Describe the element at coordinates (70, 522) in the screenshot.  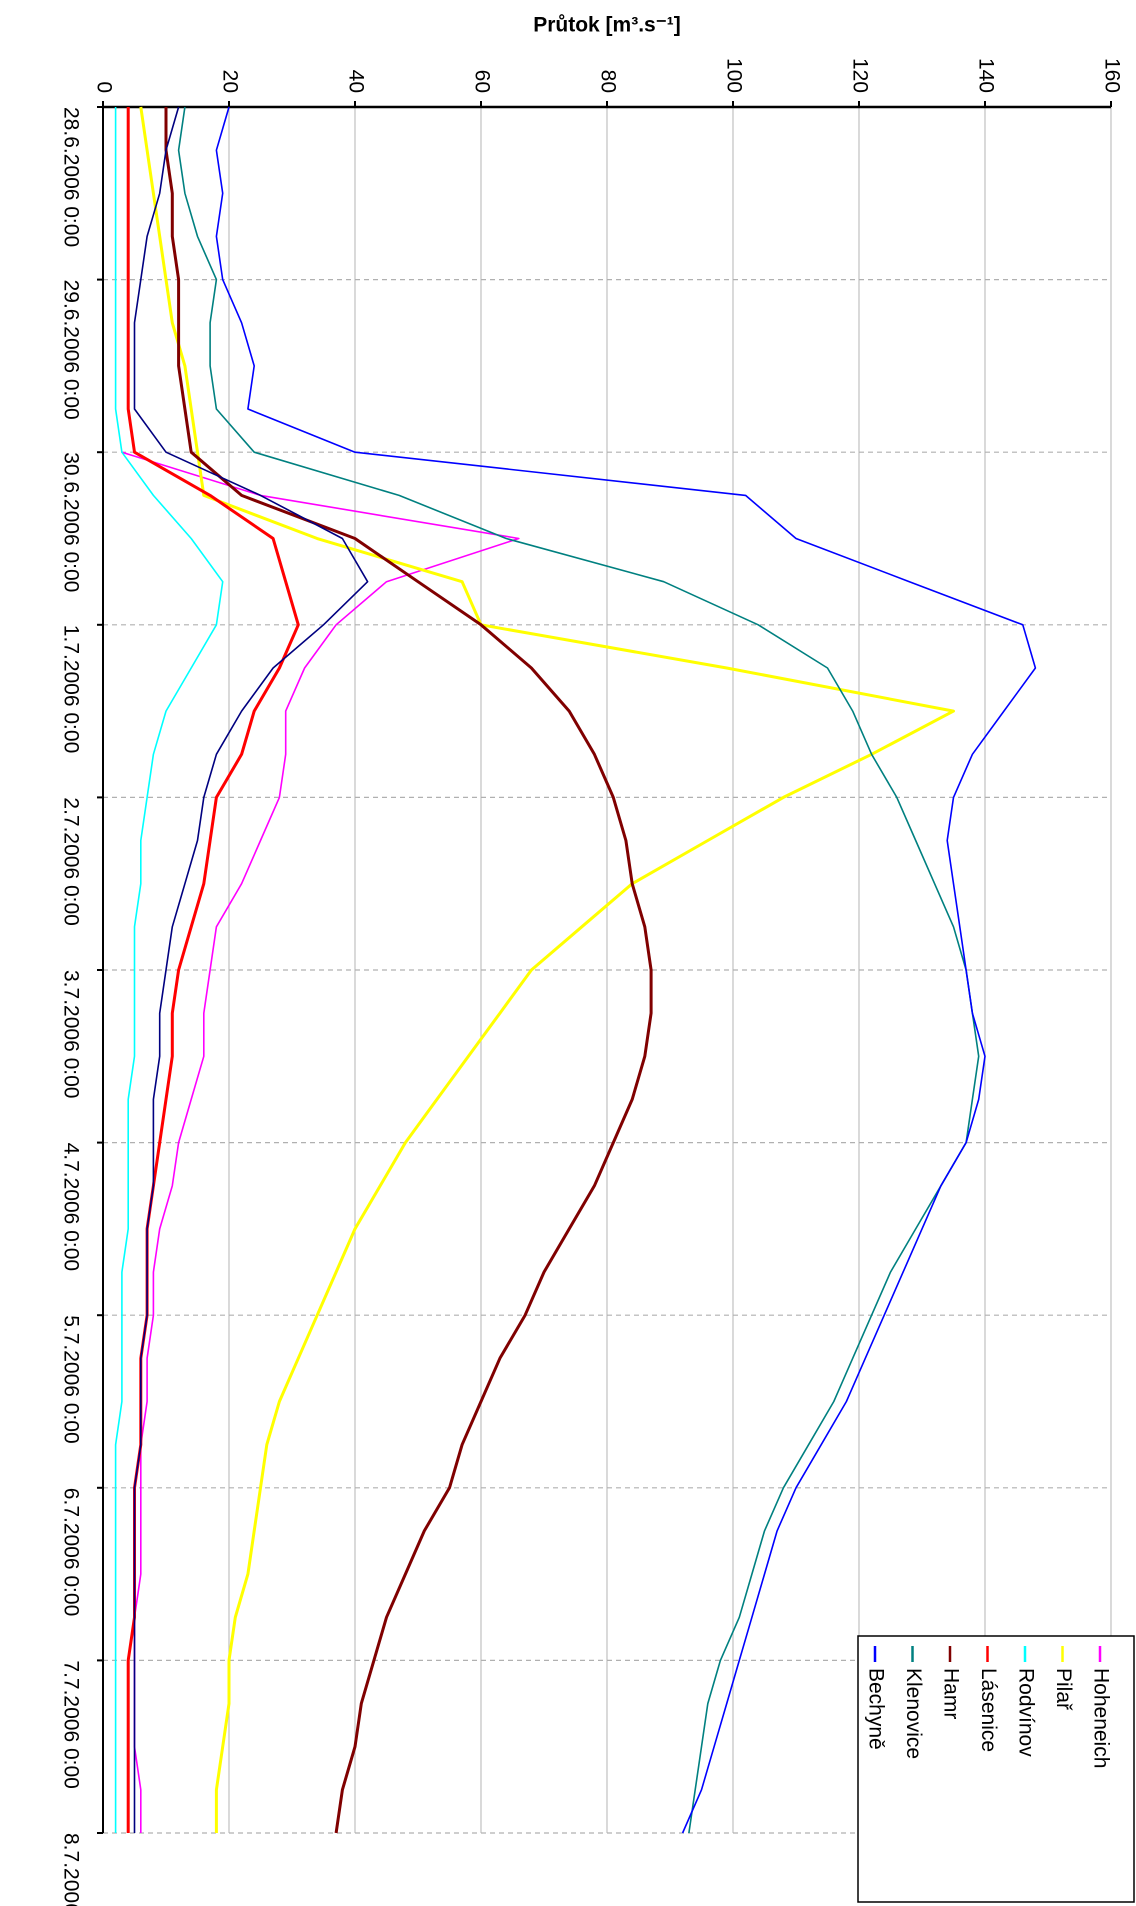
I see `x-tick-label: 30.6.2006 0:00` at that location.